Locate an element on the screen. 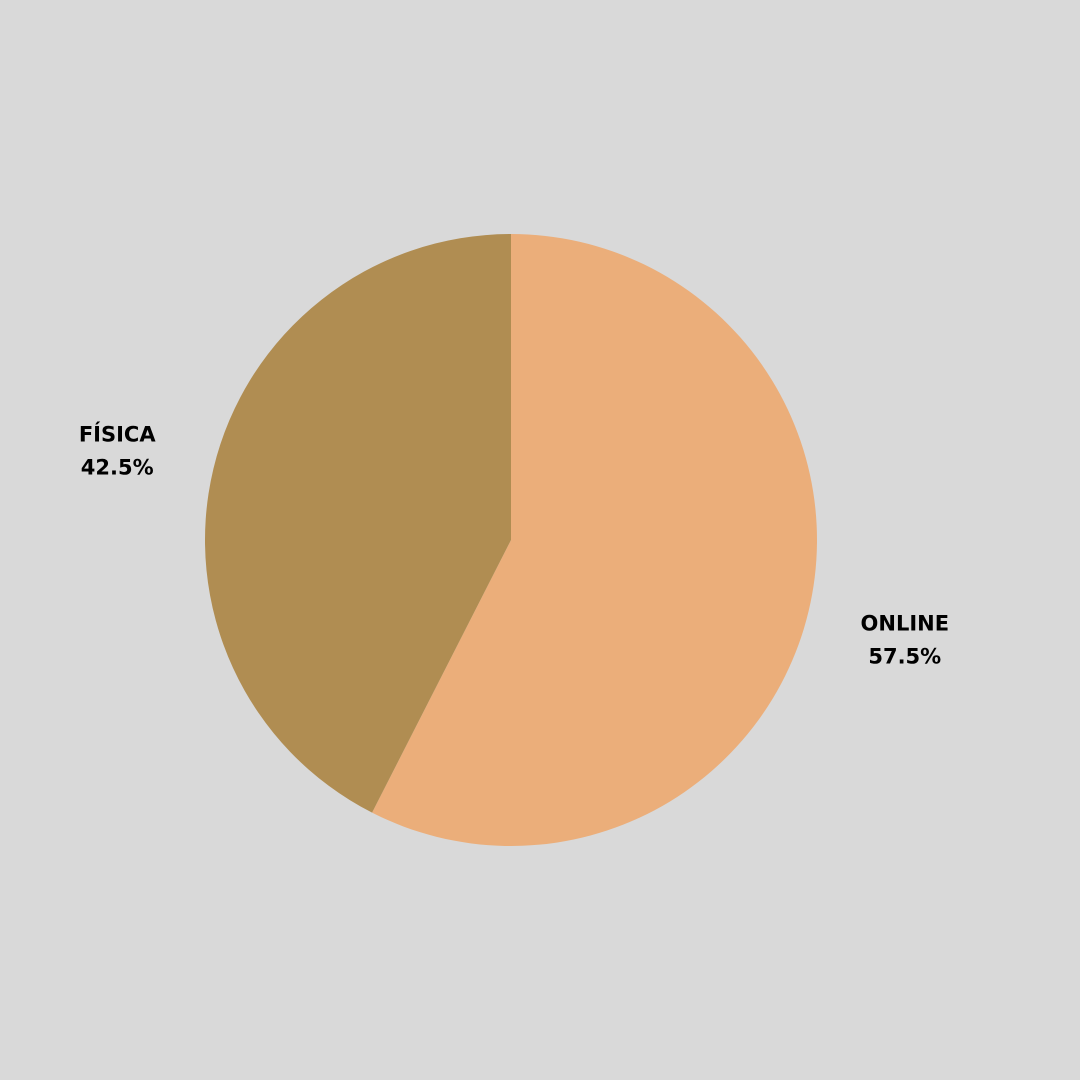  slice-label-fisica: FÍSICA is located at coordinates (118, 434).